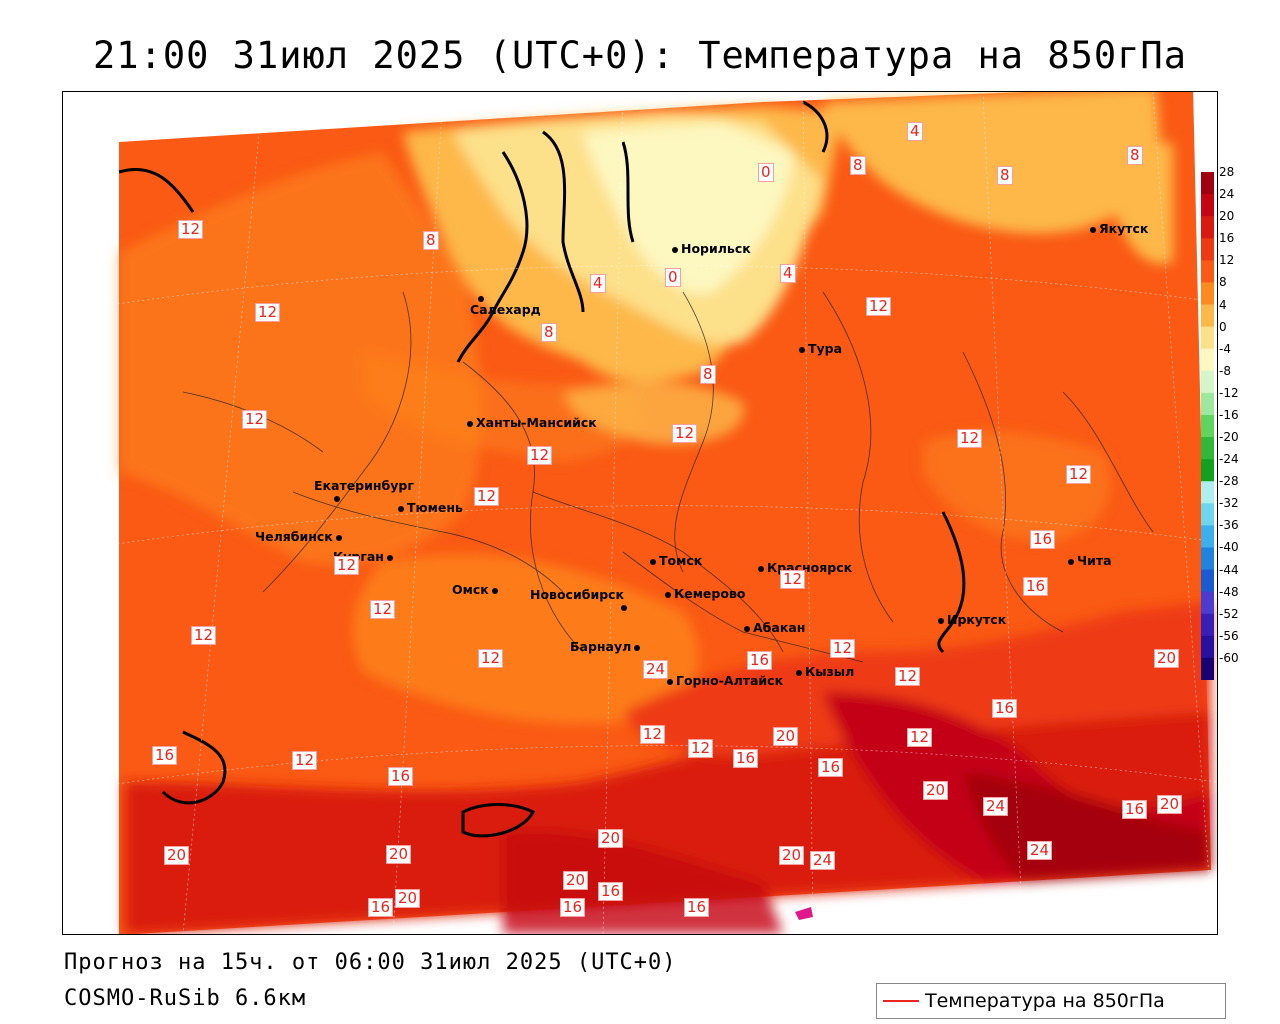  What do you see at coordinates (1229, 392) in the screenshot?
I see `colorbar-tick-label: -12` at bounding box center [1229, 392].